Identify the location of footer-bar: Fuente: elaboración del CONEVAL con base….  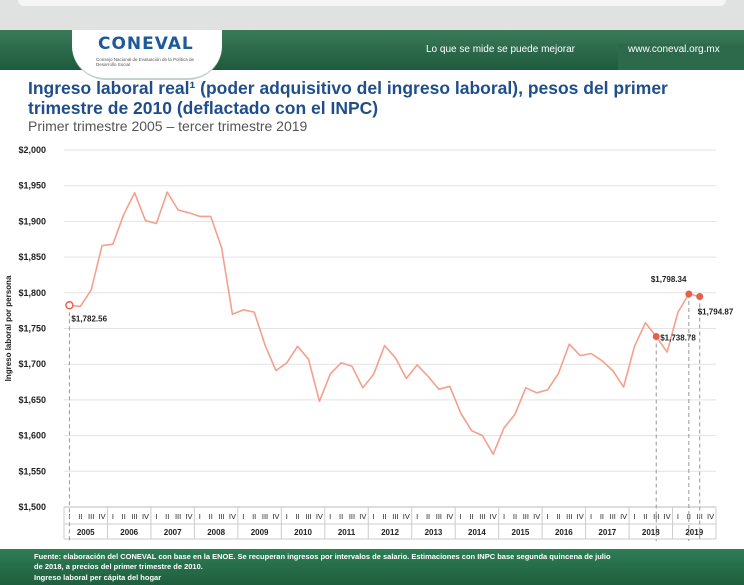
(372, 567).